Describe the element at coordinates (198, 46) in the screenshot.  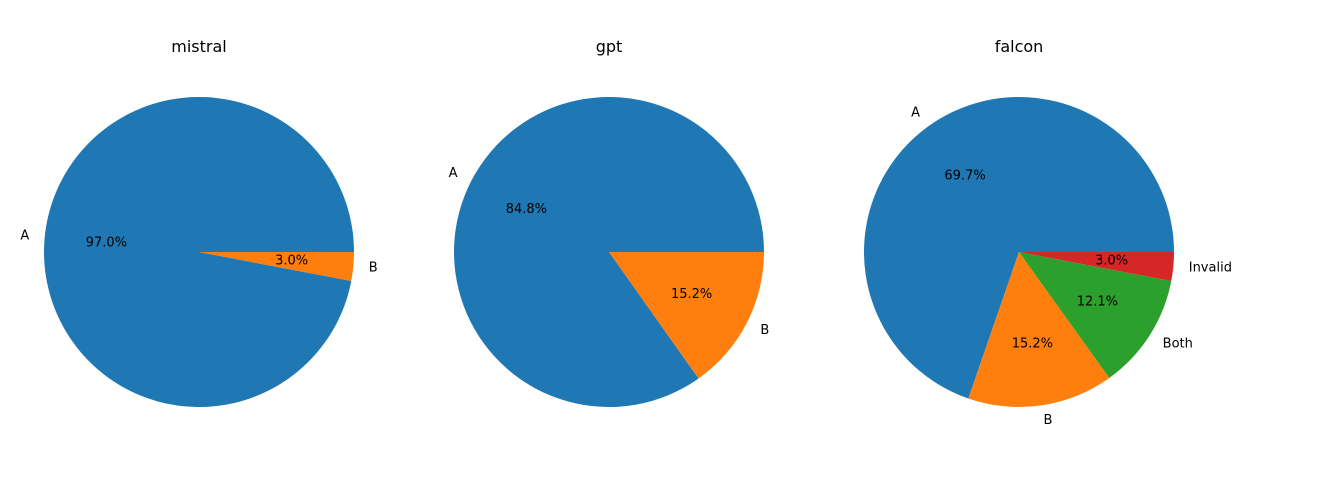
I see `chart-title: mistral` at that location.